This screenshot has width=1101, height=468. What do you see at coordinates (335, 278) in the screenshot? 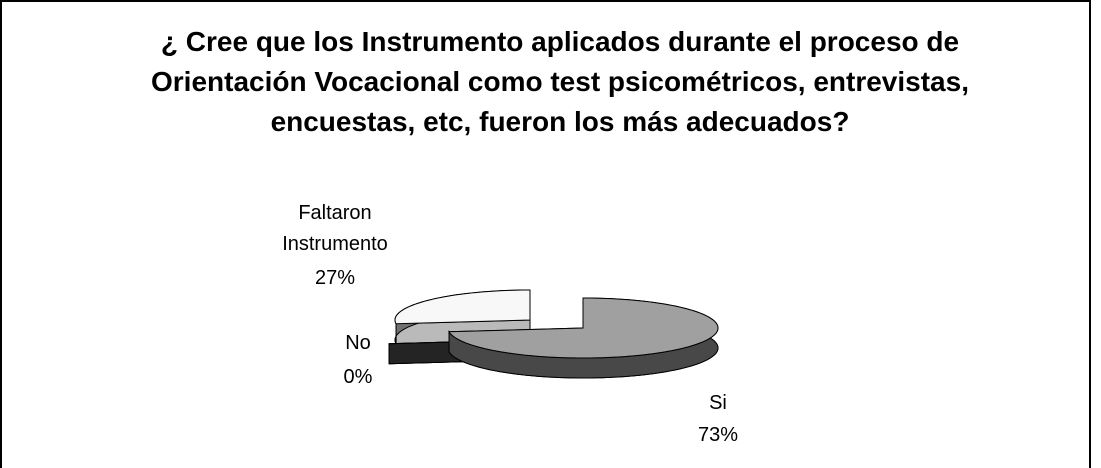
I see `value-label: 27%` at bounding box center [335, 278].